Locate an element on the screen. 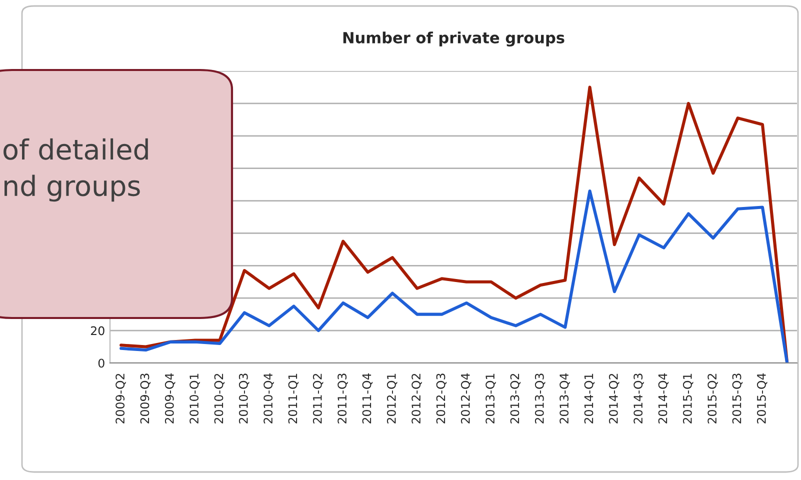 The image size is (801, 480). x-tick-label: 2015-Q1 is located at coordinates (688, 399).